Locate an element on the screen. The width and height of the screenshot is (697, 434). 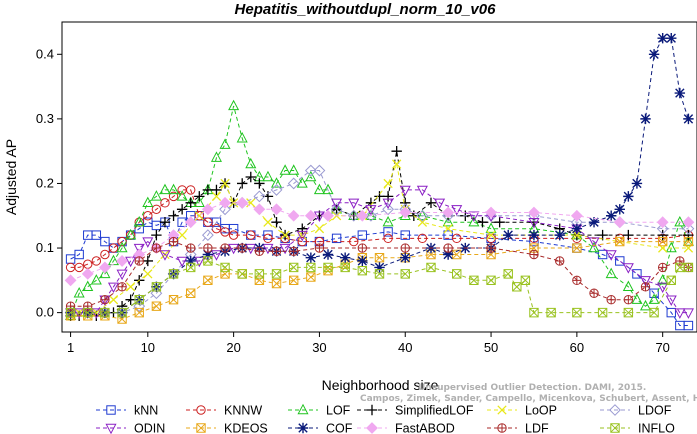
y-tick-label: 0.2 is located at coordinates (45, 182).